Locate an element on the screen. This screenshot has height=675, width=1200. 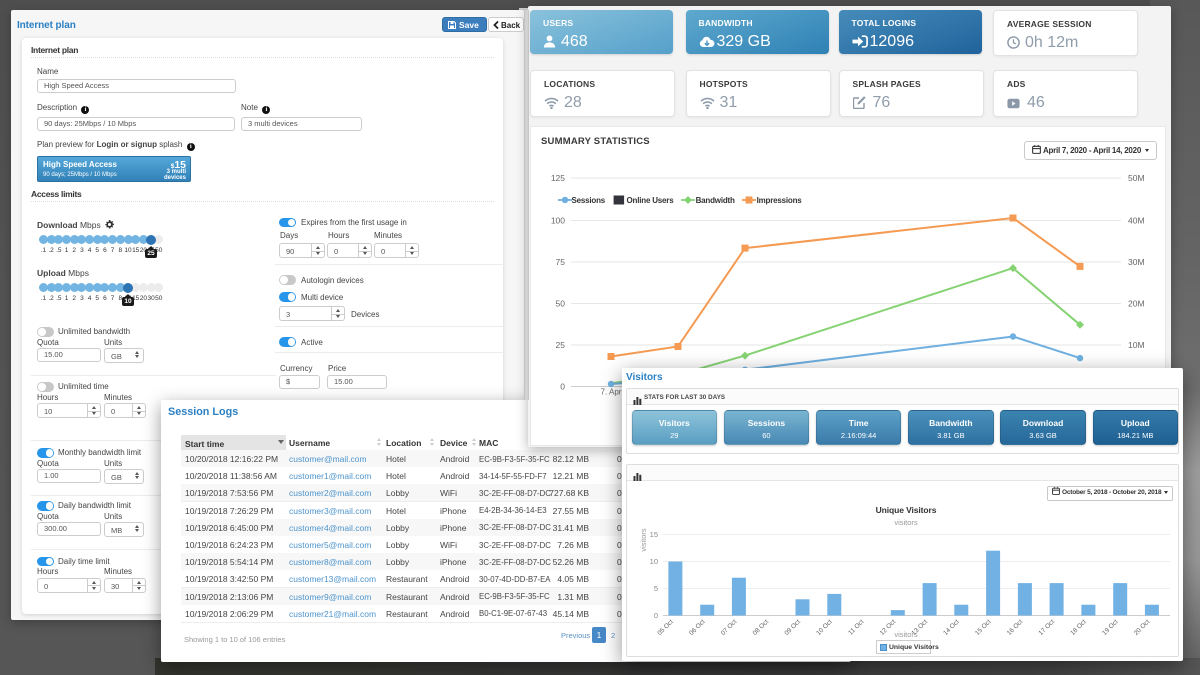
svg-text: Impressions is located at coordinates (780, 200).